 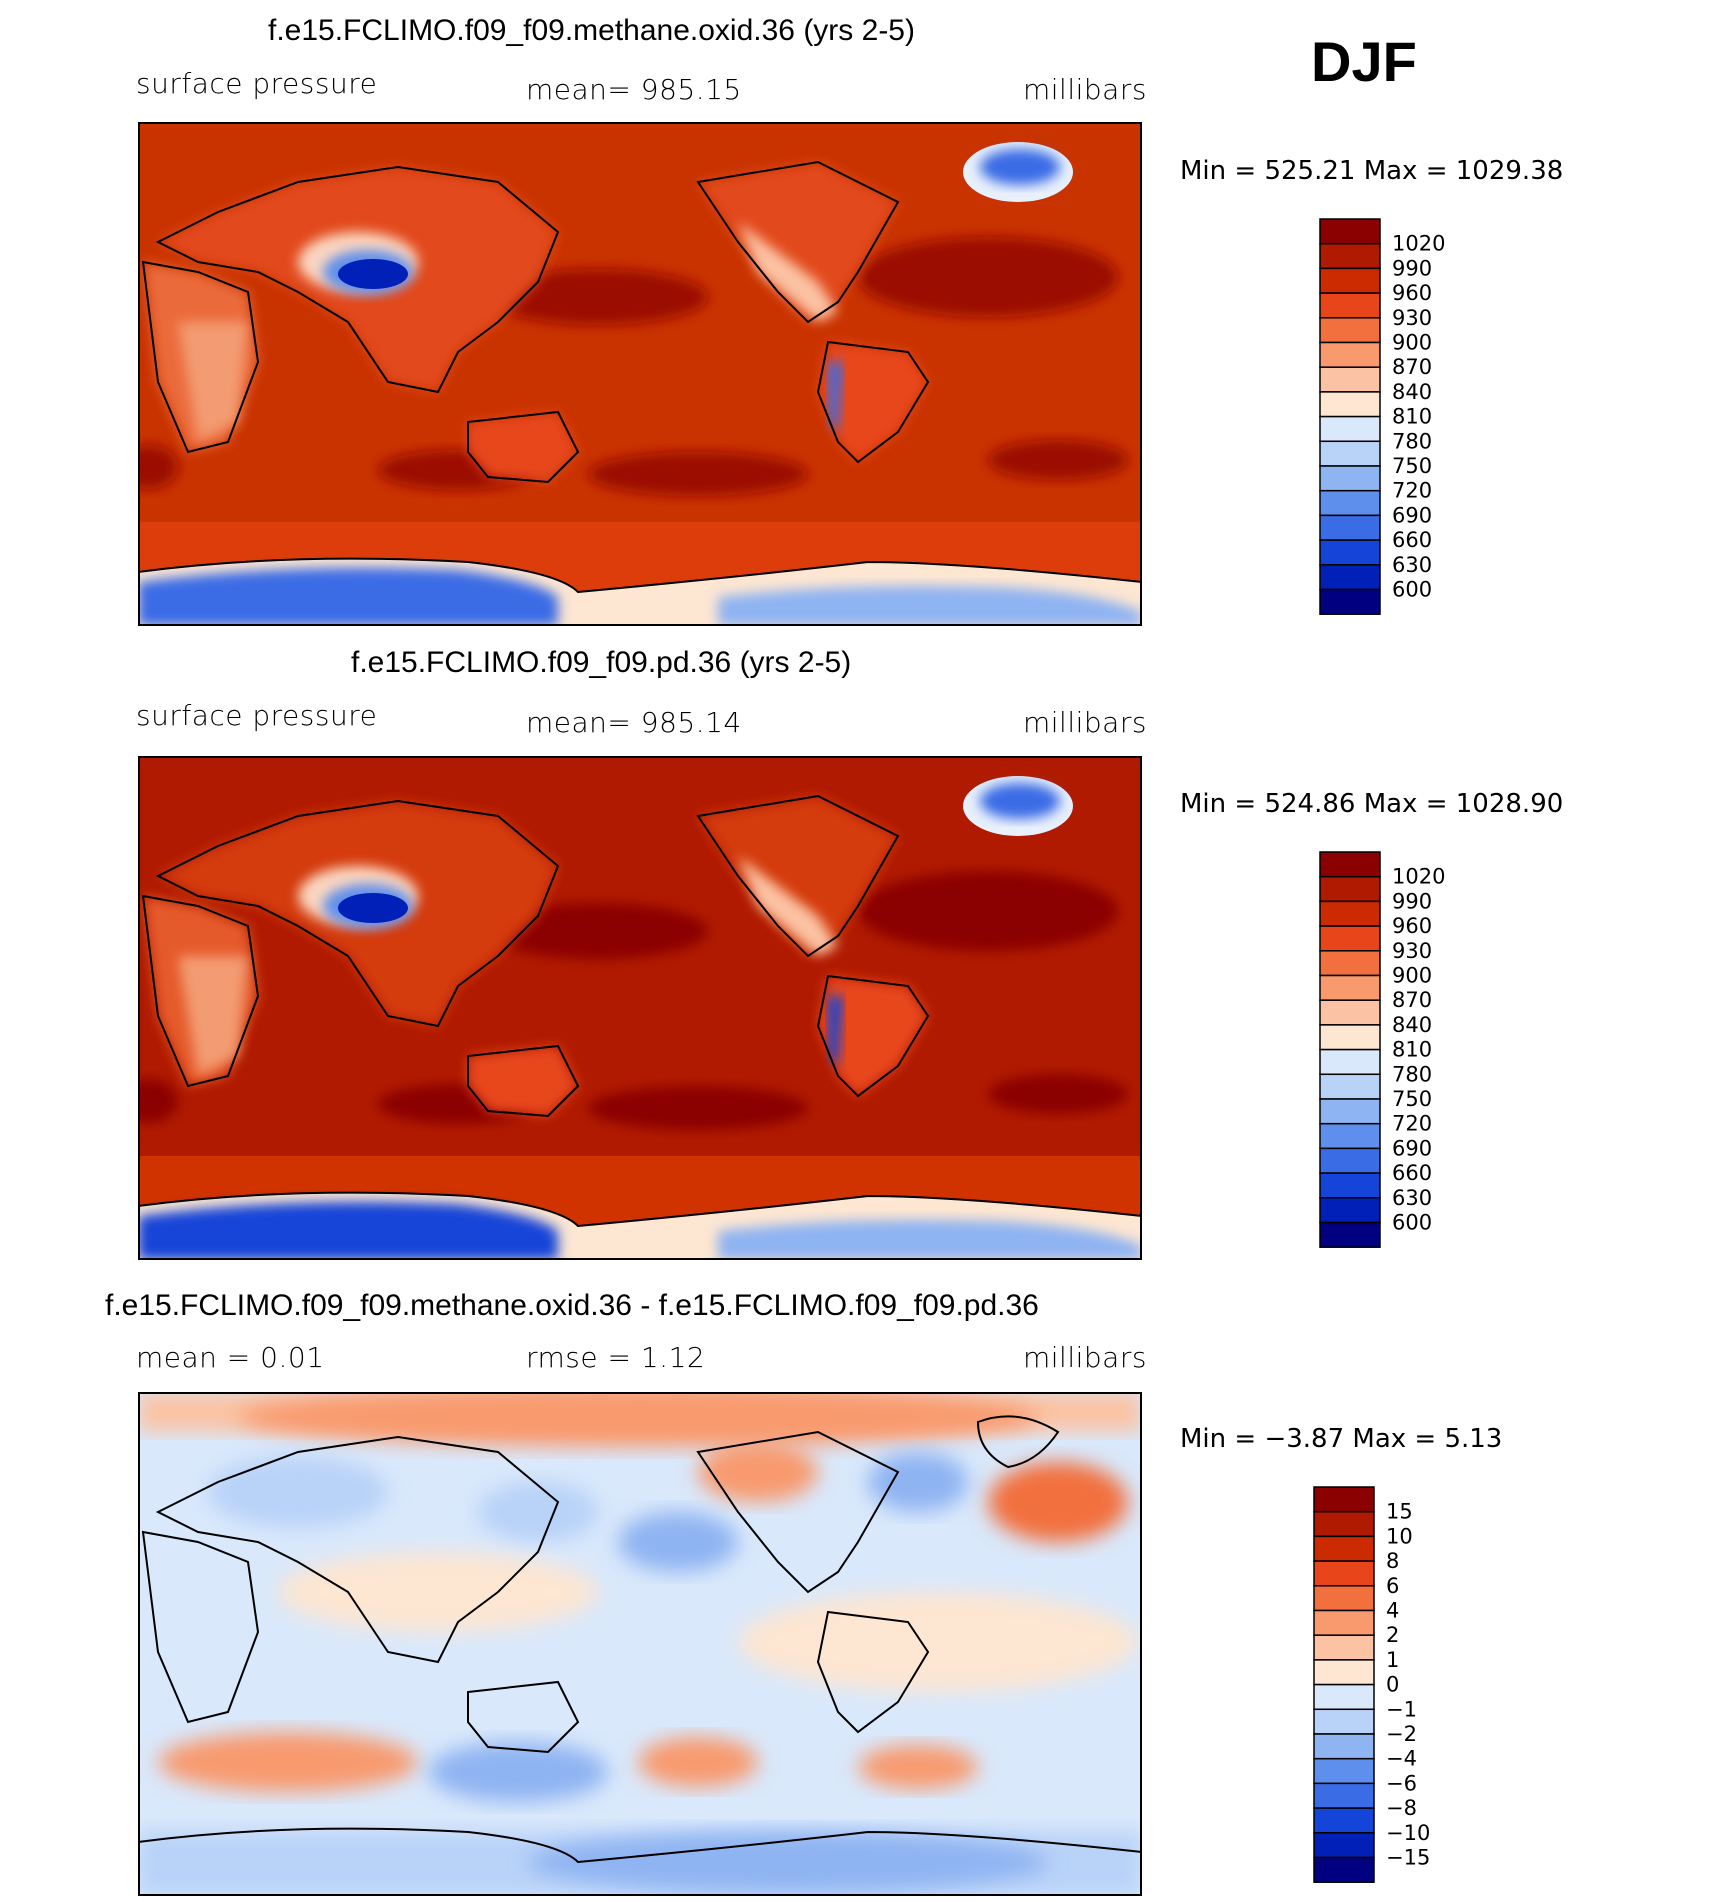 What do you see at coordinates (1372, 171) in the screenshot?
I see `panel-1-min-max: Min = 525.21 Max = 1029.38` at bounding box center [1372, 171].